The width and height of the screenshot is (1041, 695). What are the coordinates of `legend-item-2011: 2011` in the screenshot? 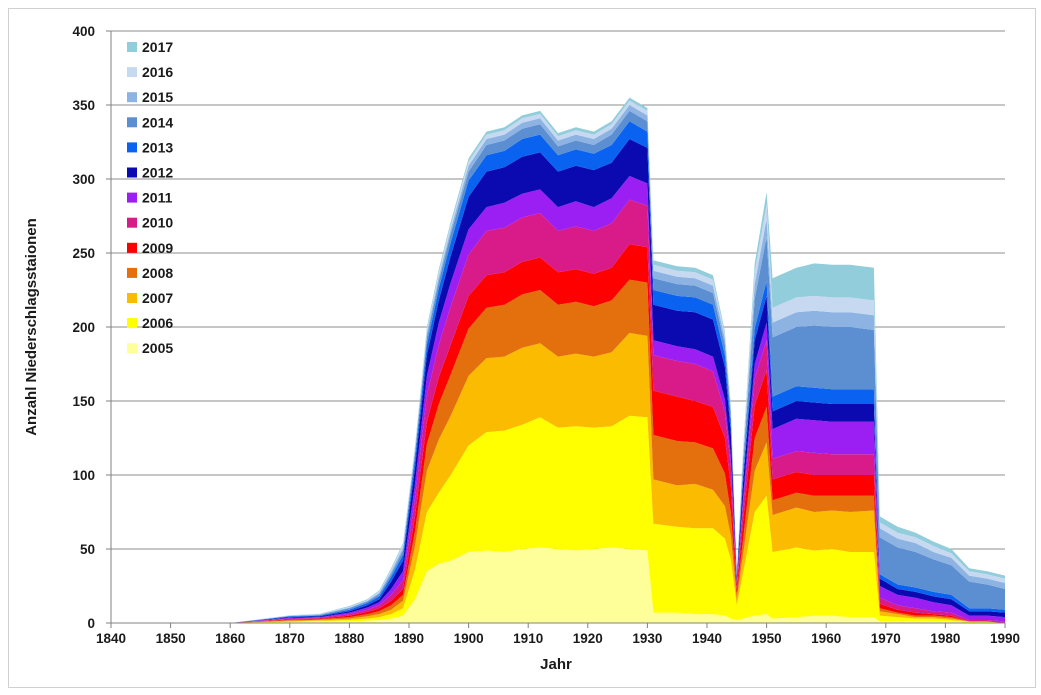 It's located at (150, 198).